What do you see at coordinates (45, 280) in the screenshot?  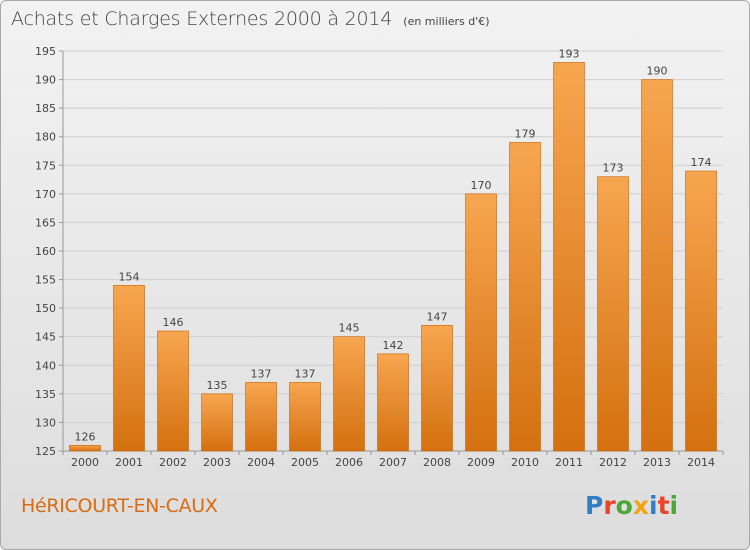 I see `y-tick-label: 155` at bounding box center [45, 280].